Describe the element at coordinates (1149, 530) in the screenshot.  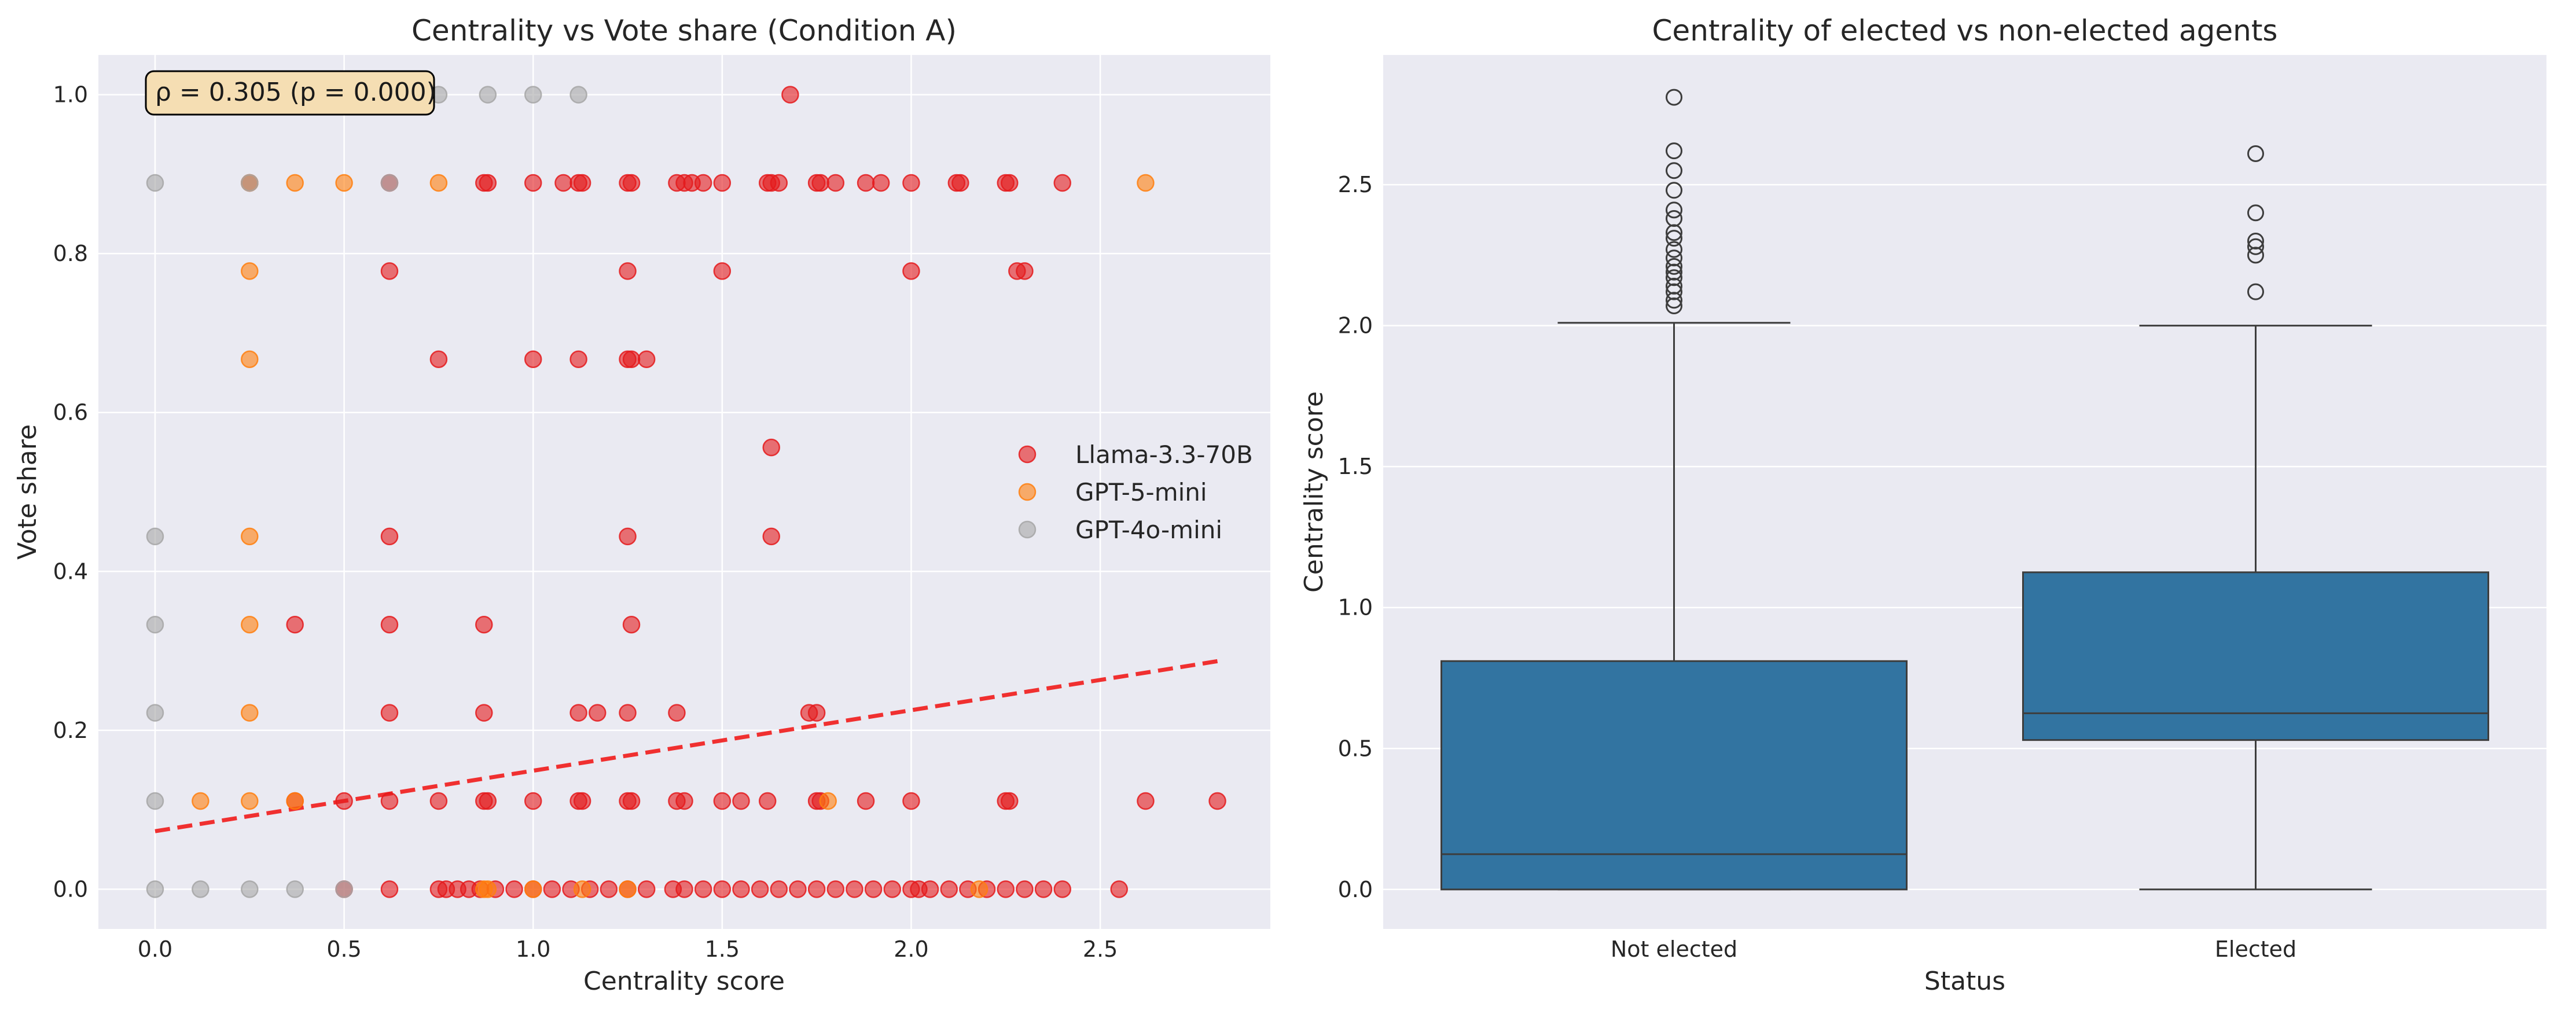
I see `legend-label: GPT-4o-mini` at that location.